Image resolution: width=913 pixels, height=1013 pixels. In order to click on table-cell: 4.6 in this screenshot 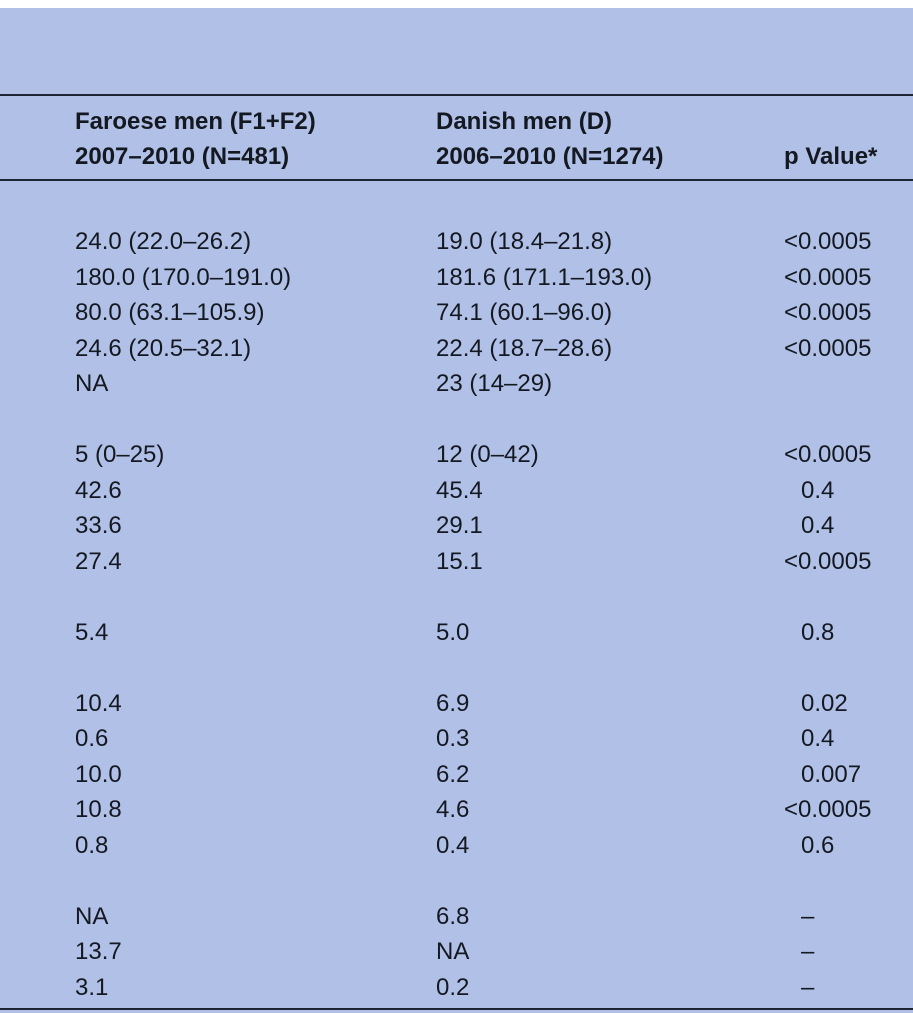, I will do `click(453, 809)`.